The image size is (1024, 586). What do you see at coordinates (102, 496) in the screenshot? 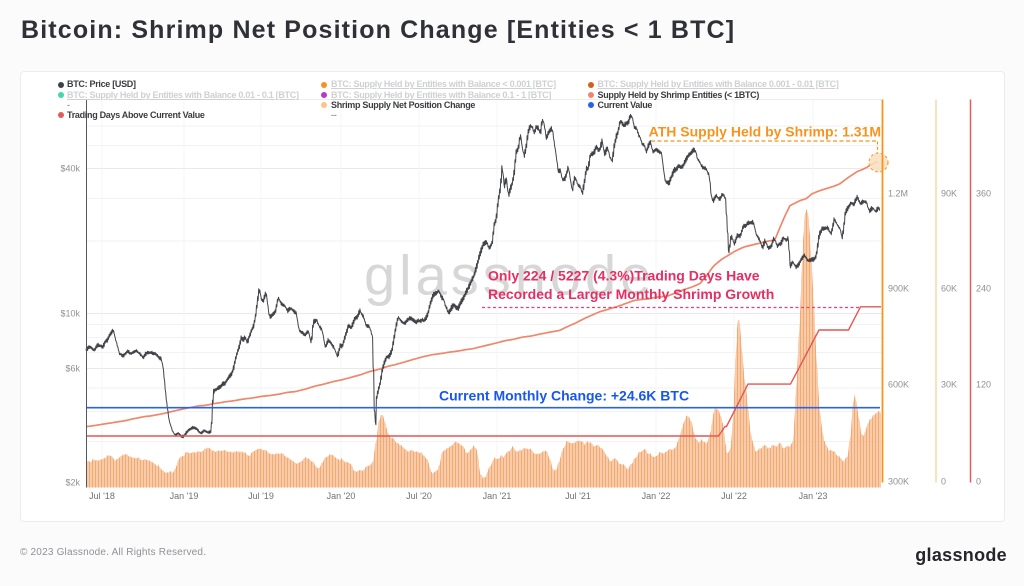
I see `svg-text: Jul '18` at bounding box center [102, 496].